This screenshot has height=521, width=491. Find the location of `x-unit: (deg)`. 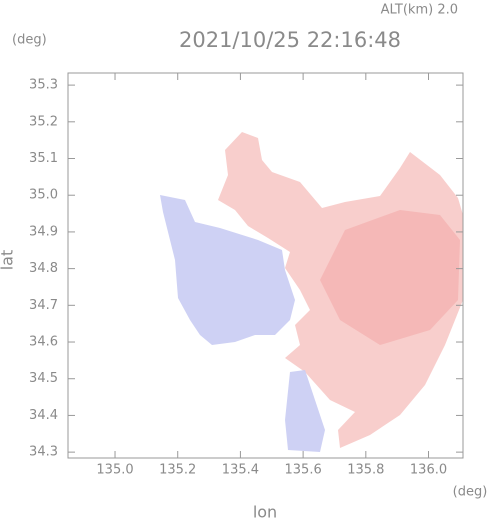

x-unit: (deg) is located at coordinates (470, 492).